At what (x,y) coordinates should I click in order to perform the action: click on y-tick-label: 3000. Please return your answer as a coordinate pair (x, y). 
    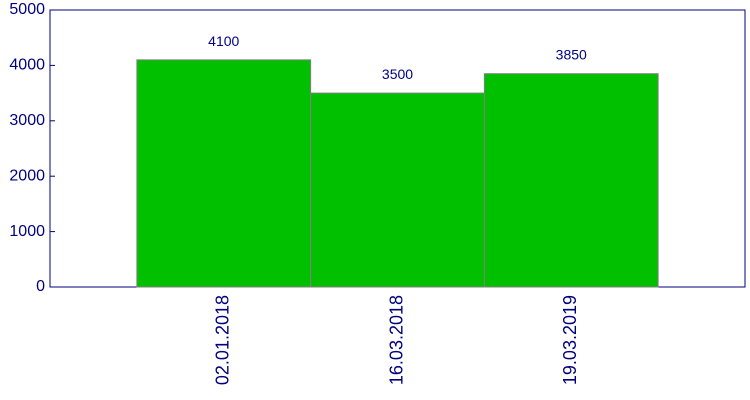
    Looking at the image, I should click on (27, 120).